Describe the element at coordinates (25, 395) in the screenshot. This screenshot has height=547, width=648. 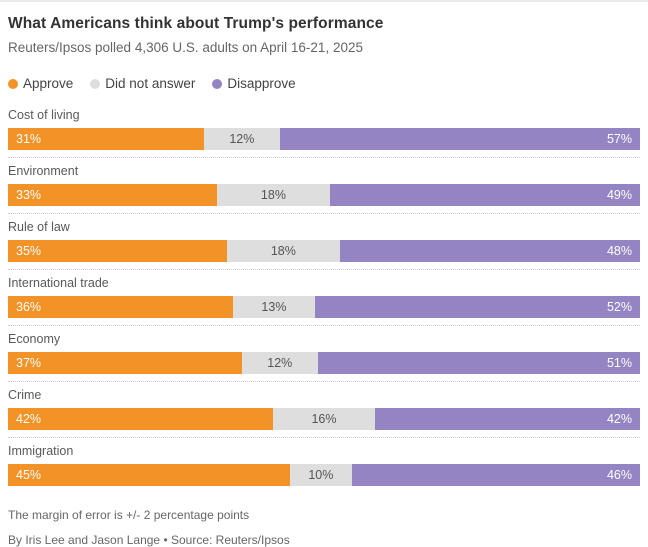
I see `category-label: Crime` at that location.